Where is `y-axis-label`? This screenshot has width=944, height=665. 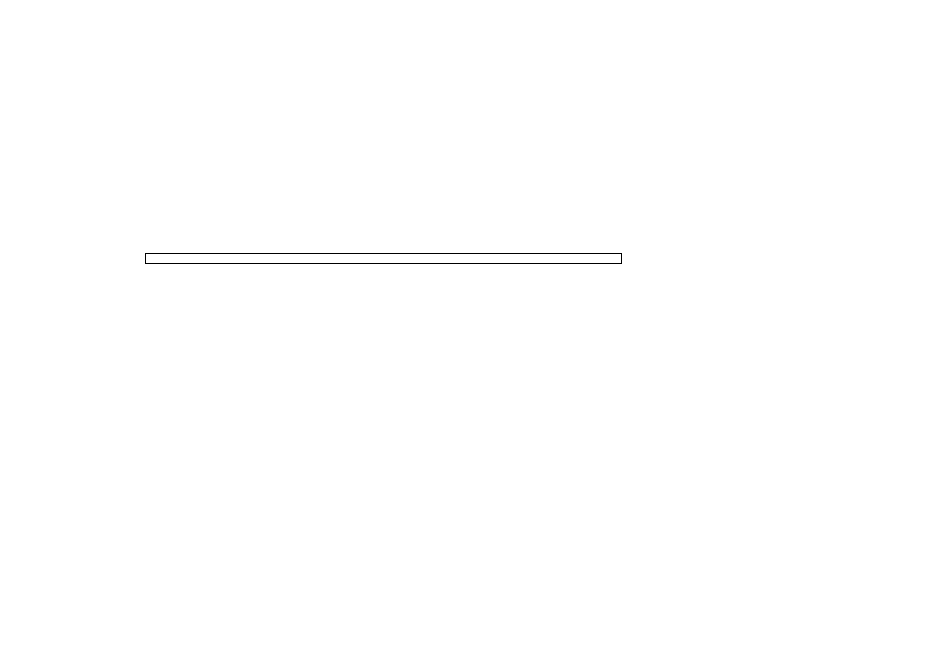 y-axis-label is located at coordinates (17, 296).